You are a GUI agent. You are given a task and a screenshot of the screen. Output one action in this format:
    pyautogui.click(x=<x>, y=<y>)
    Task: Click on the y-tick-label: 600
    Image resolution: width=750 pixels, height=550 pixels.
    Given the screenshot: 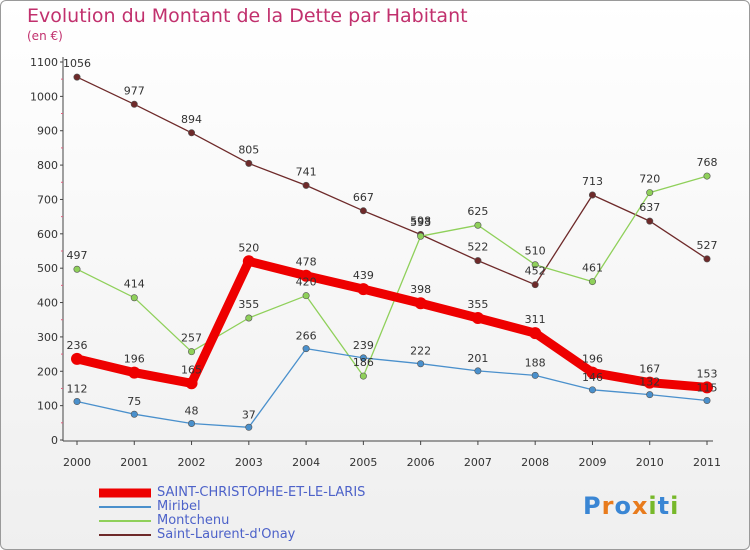 What is the action you would take?
    pyautogui.click(x=47, y=234)
    